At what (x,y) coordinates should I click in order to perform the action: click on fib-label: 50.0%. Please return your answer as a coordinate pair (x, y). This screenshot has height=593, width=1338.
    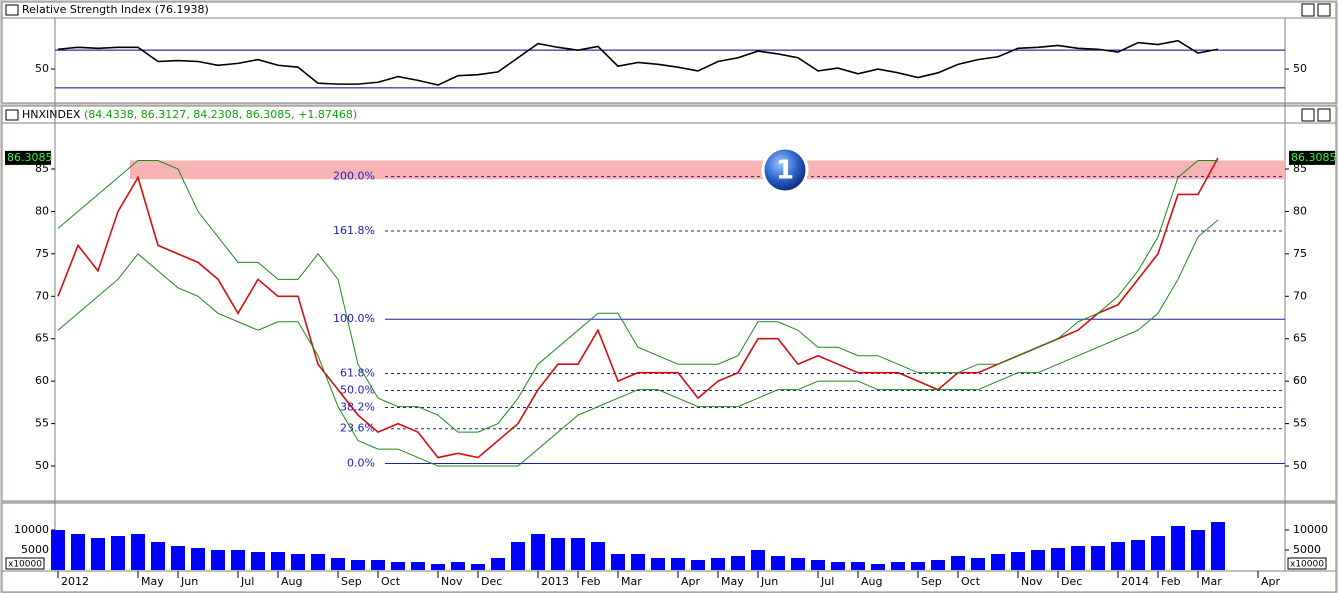
    Looking at the image, I should click on (357, 390).